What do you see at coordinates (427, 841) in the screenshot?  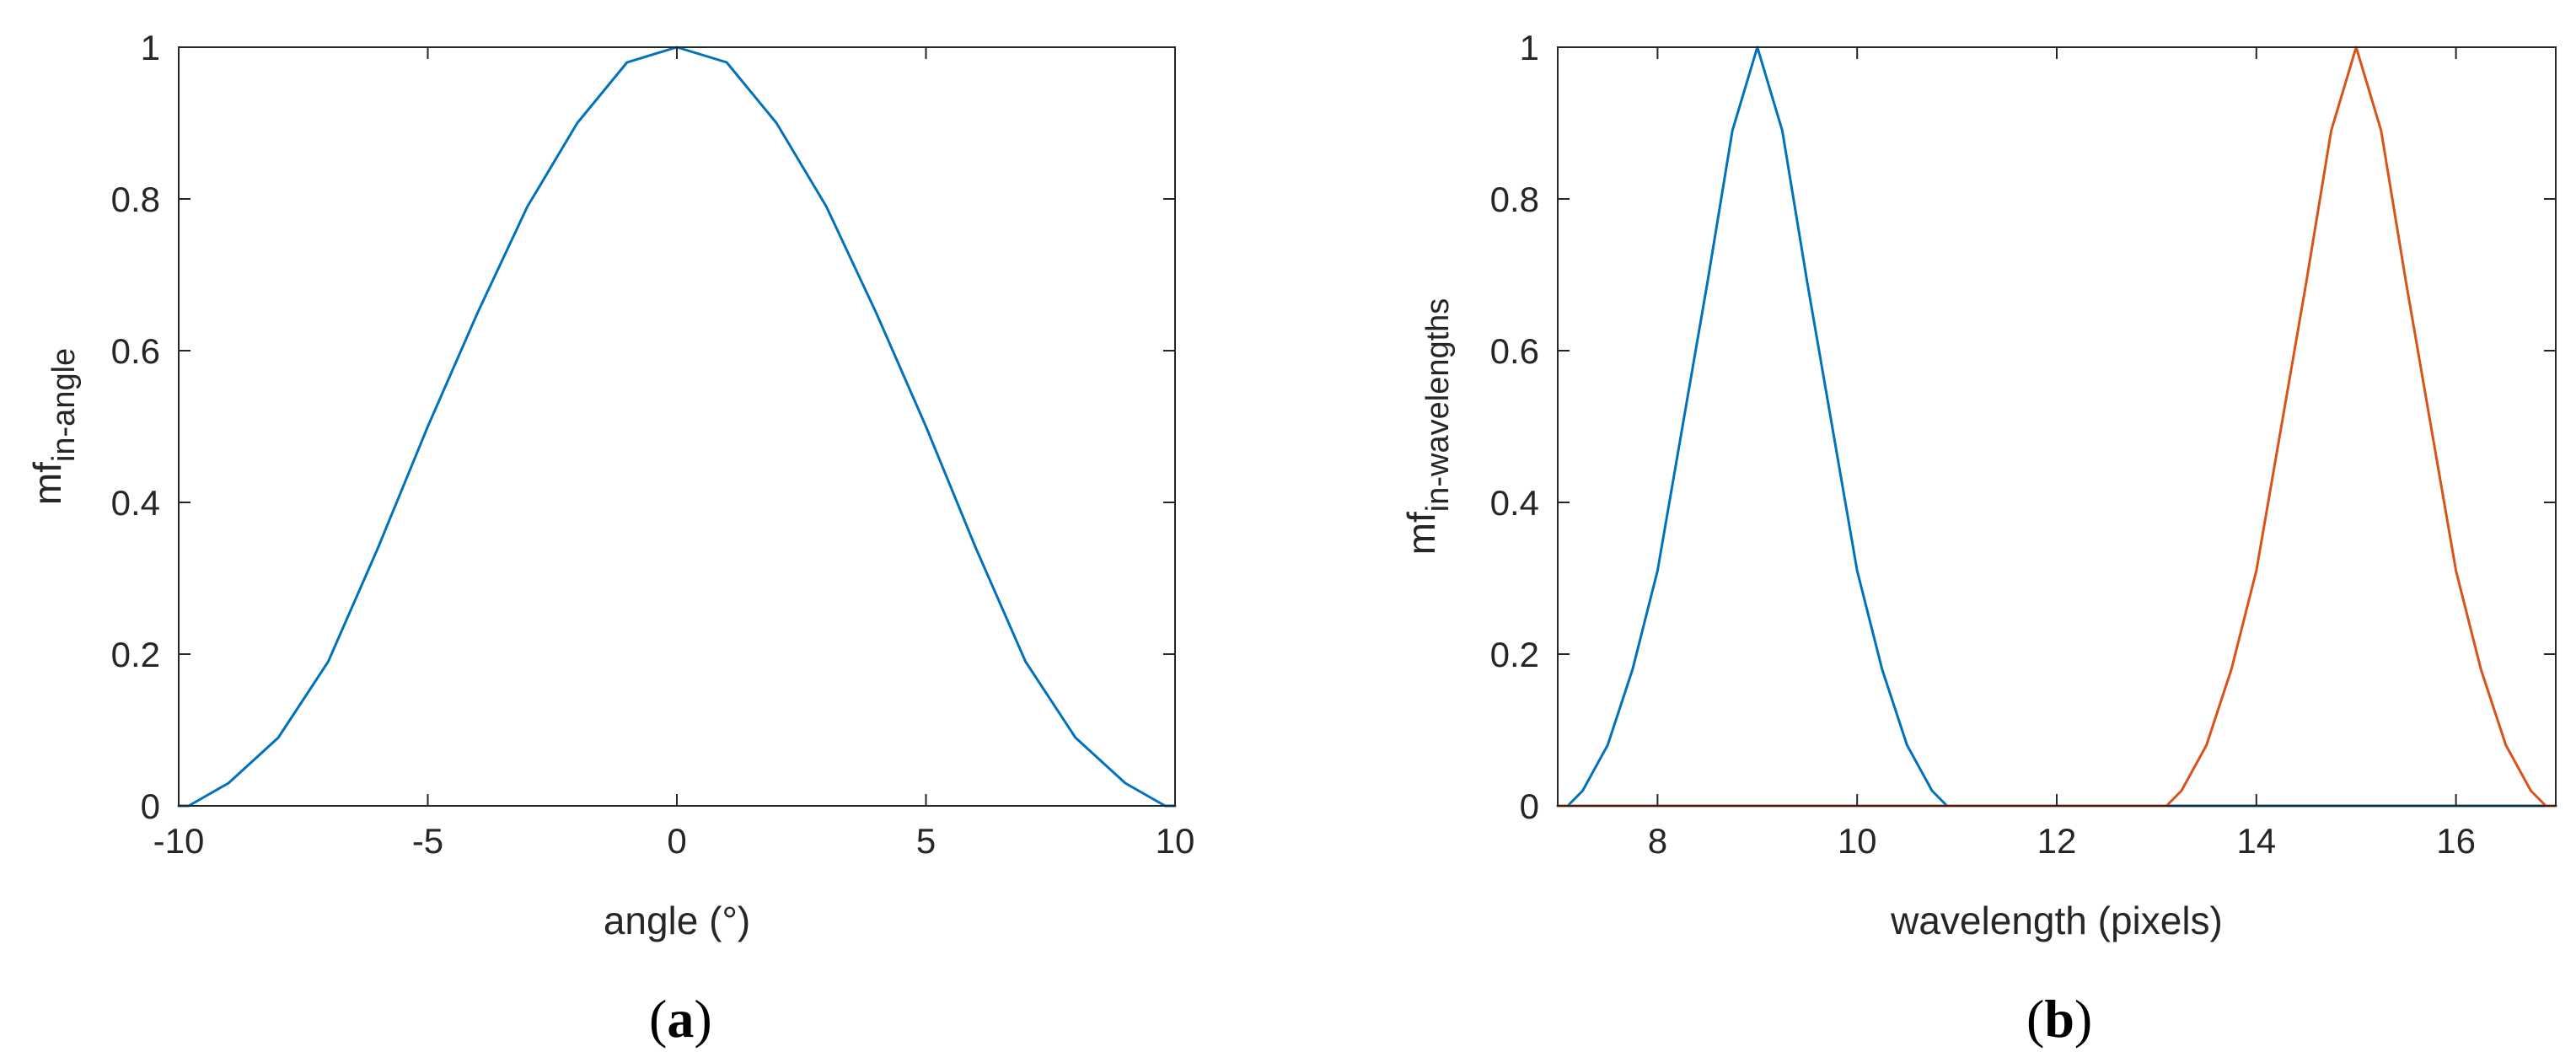 I see `x-tick-label: -5` at bounding box center [427, 841].